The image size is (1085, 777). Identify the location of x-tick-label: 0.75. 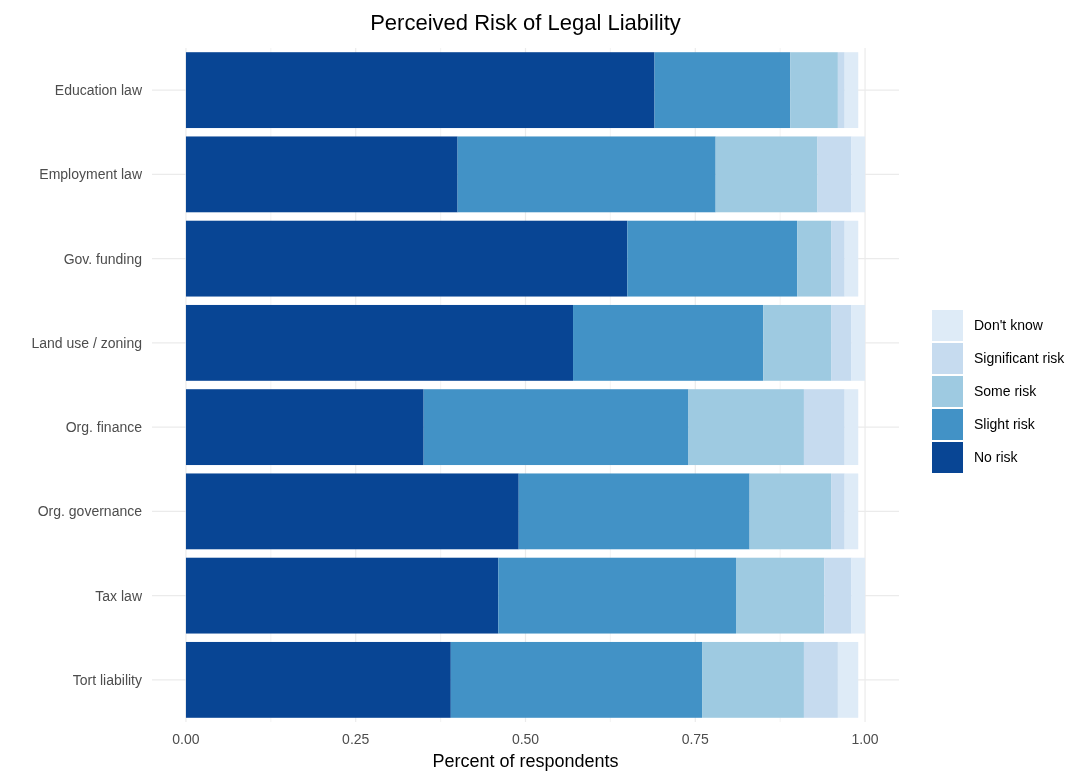
(695, 739).